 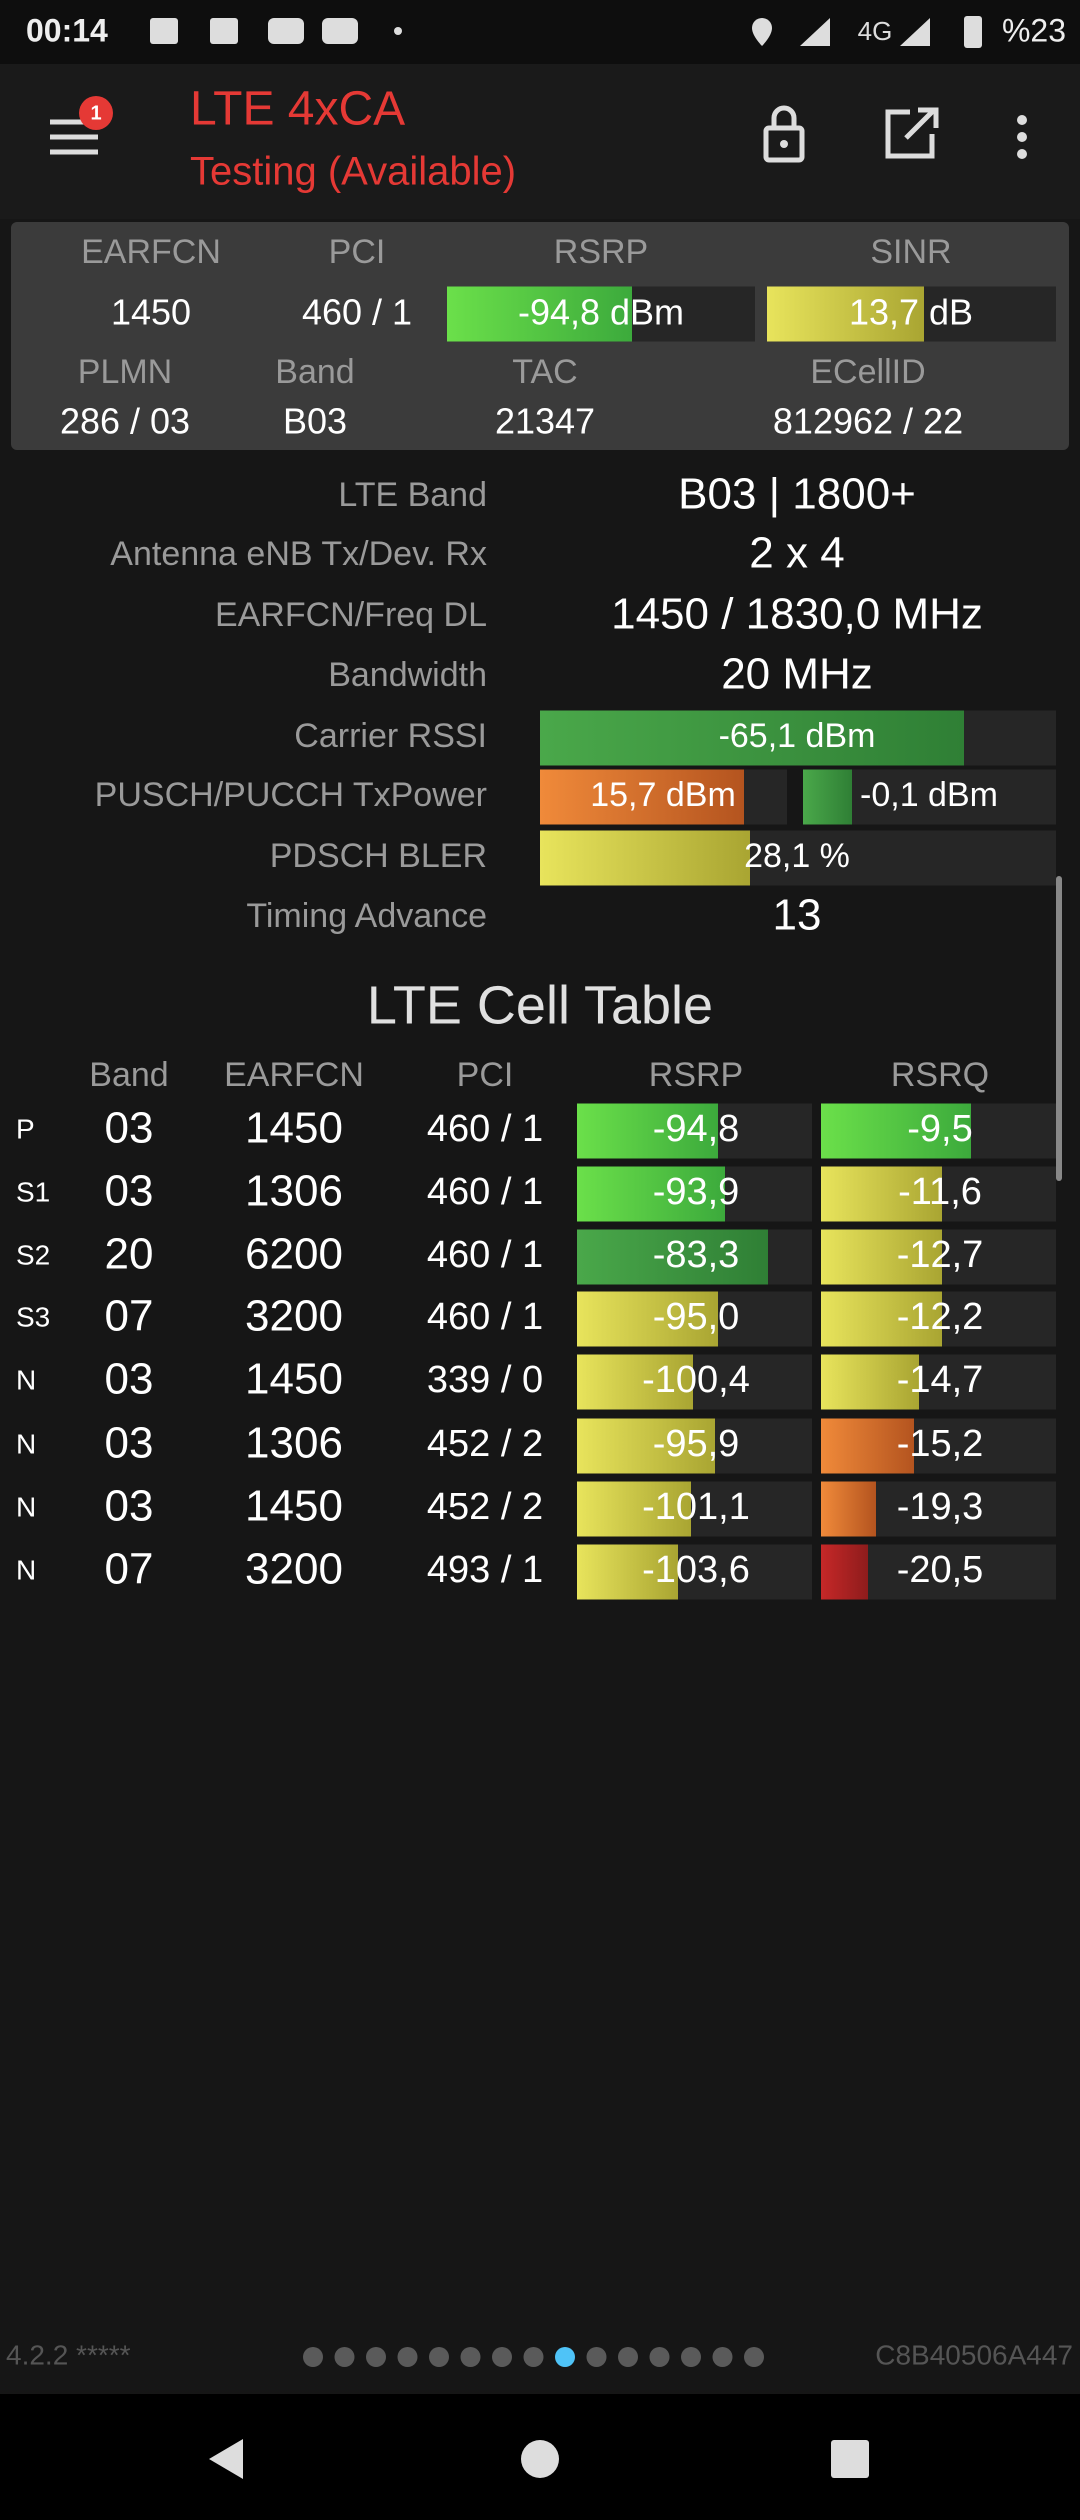 What do you see at coordinates (642, 797) in the screenshot?
I see `pusch-bar` at bounding box center [642, 797].